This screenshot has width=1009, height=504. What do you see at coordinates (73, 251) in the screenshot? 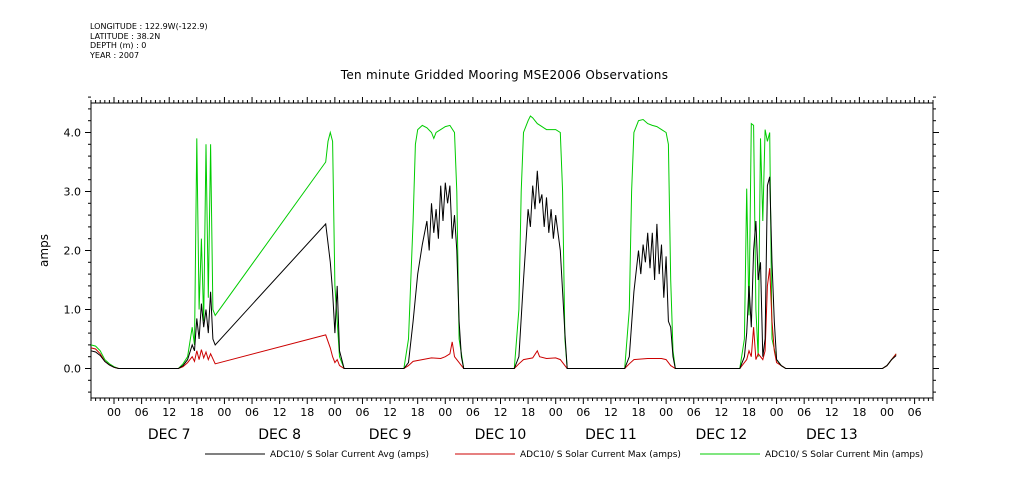
I see `y-tick-label: 2.0` at bounding box center [73, 251].